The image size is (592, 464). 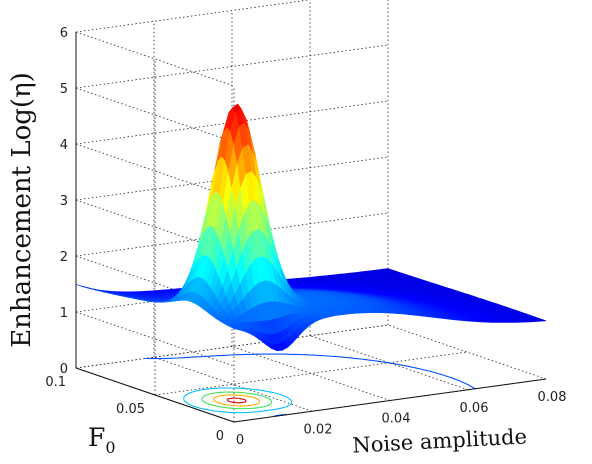 I want to click on x-tick-label: 0, so click(x=240, y=440).